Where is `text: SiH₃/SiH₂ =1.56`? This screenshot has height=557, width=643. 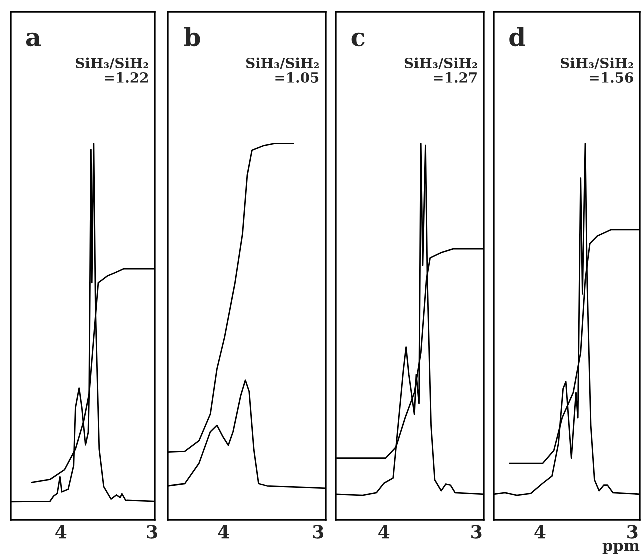 text: SiH₃/SiH₂ =1.56 is located at coordinates (597, 70).